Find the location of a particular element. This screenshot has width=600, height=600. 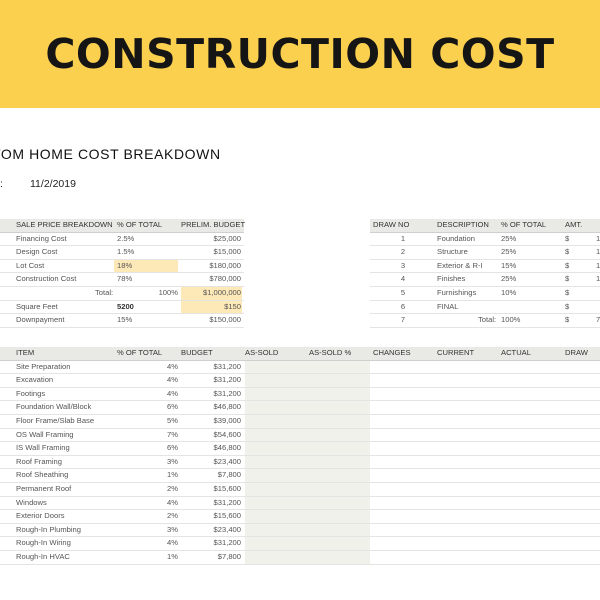

draw-row: 4 Finishes 25% $ 1 is located at coordinates (485, 280).